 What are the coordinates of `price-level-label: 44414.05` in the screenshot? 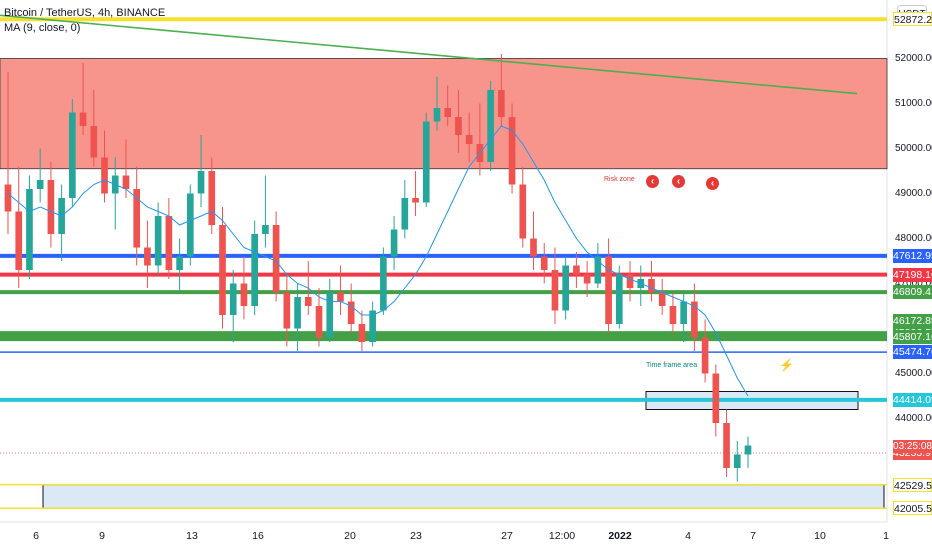 It's located at (912, 399).